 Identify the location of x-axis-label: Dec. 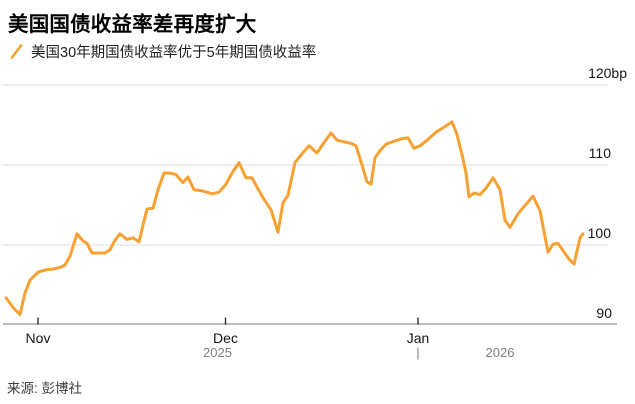
(225, 338).